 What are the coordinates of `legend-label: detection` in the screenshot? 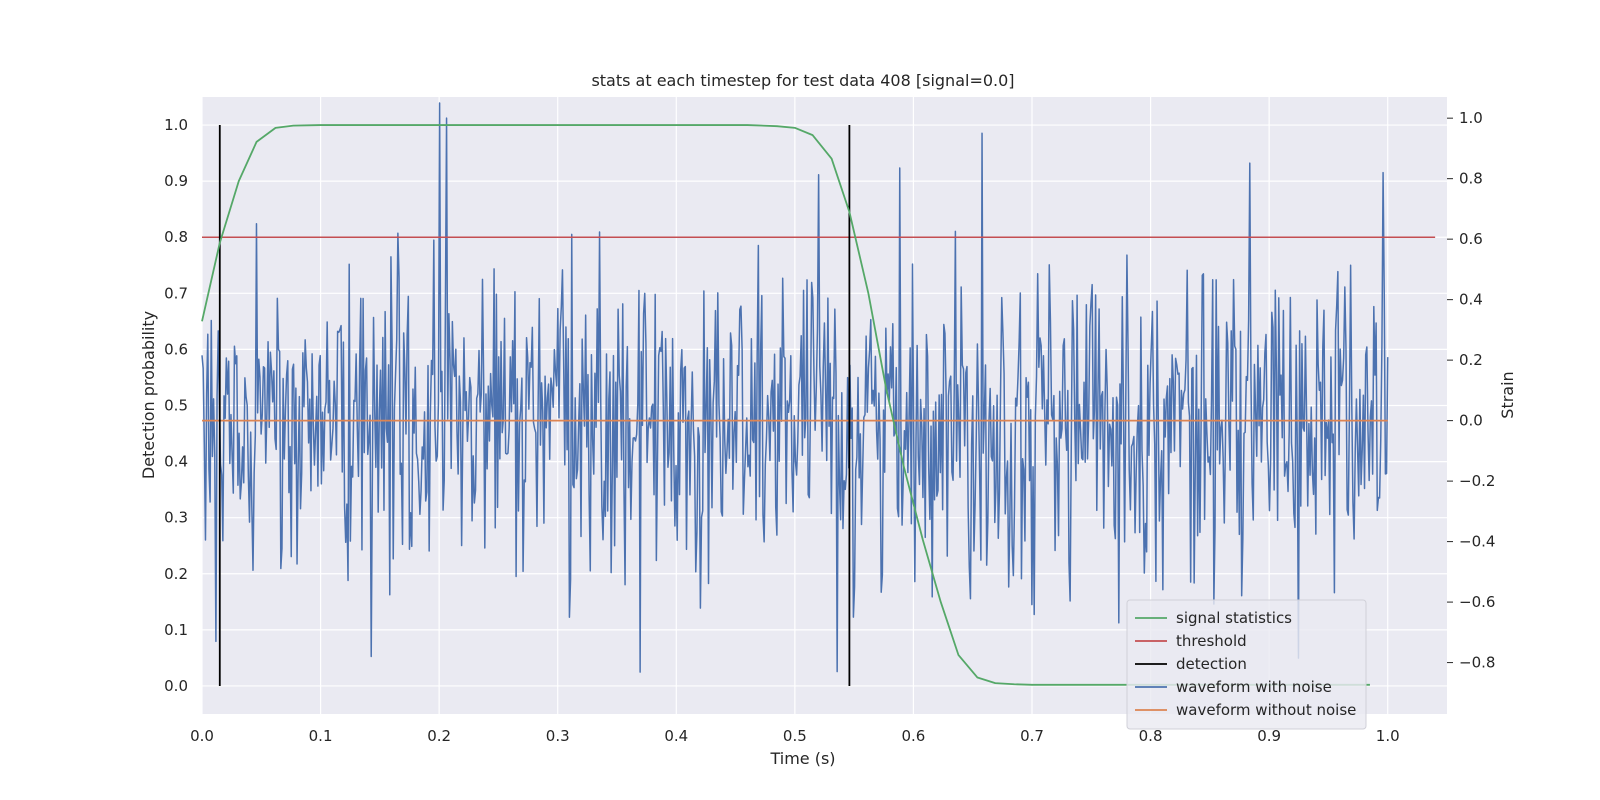 It's located at (1211, 664).